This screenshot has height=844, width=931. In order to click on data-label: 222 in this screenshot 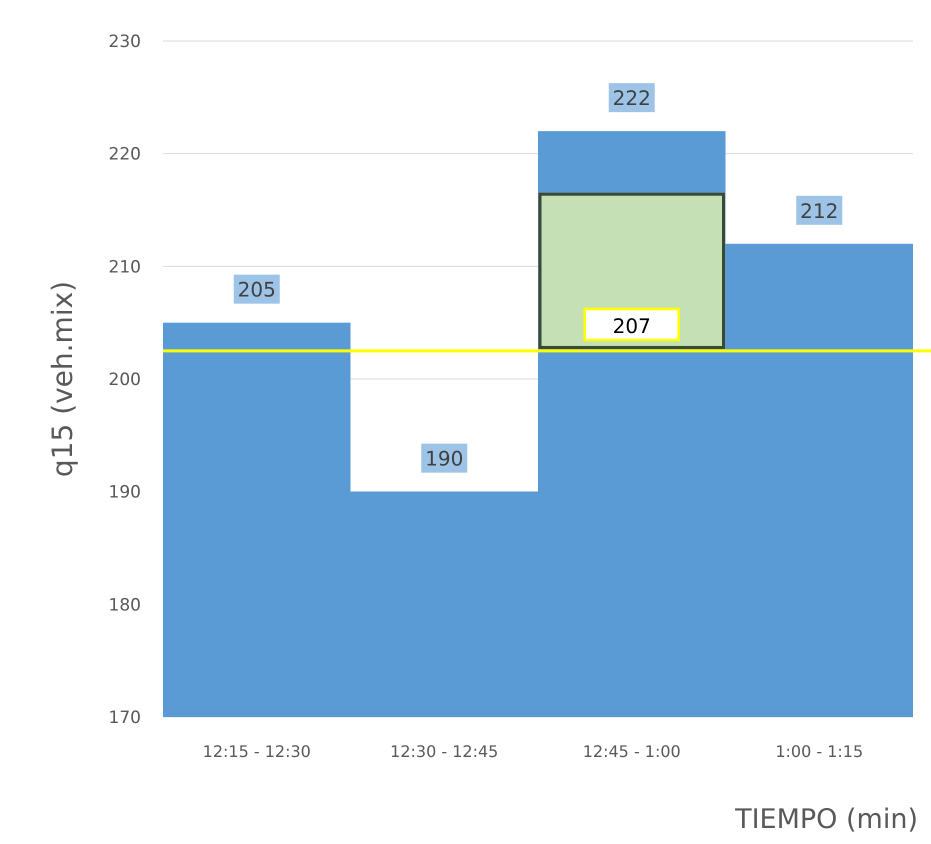, I will do `click(631, 98)`.